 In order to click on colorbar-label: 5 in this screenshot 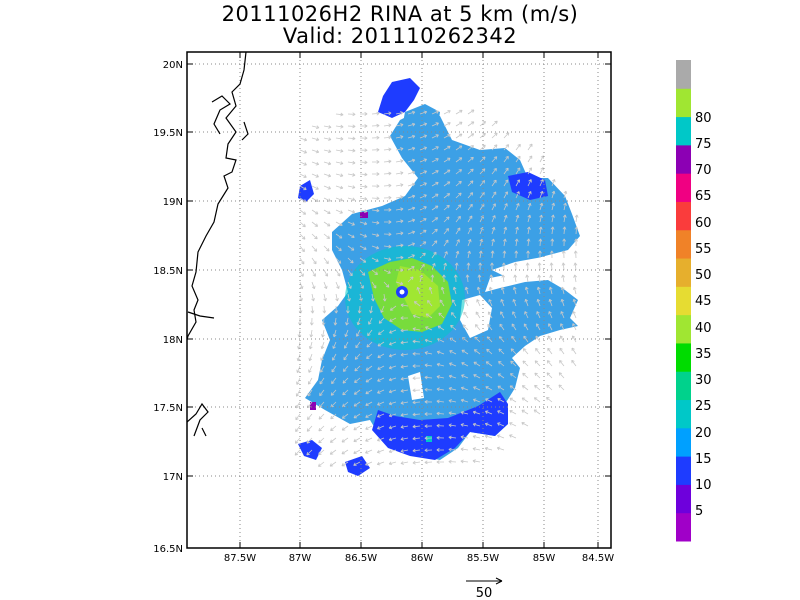, I will do `click(699, 511)`.